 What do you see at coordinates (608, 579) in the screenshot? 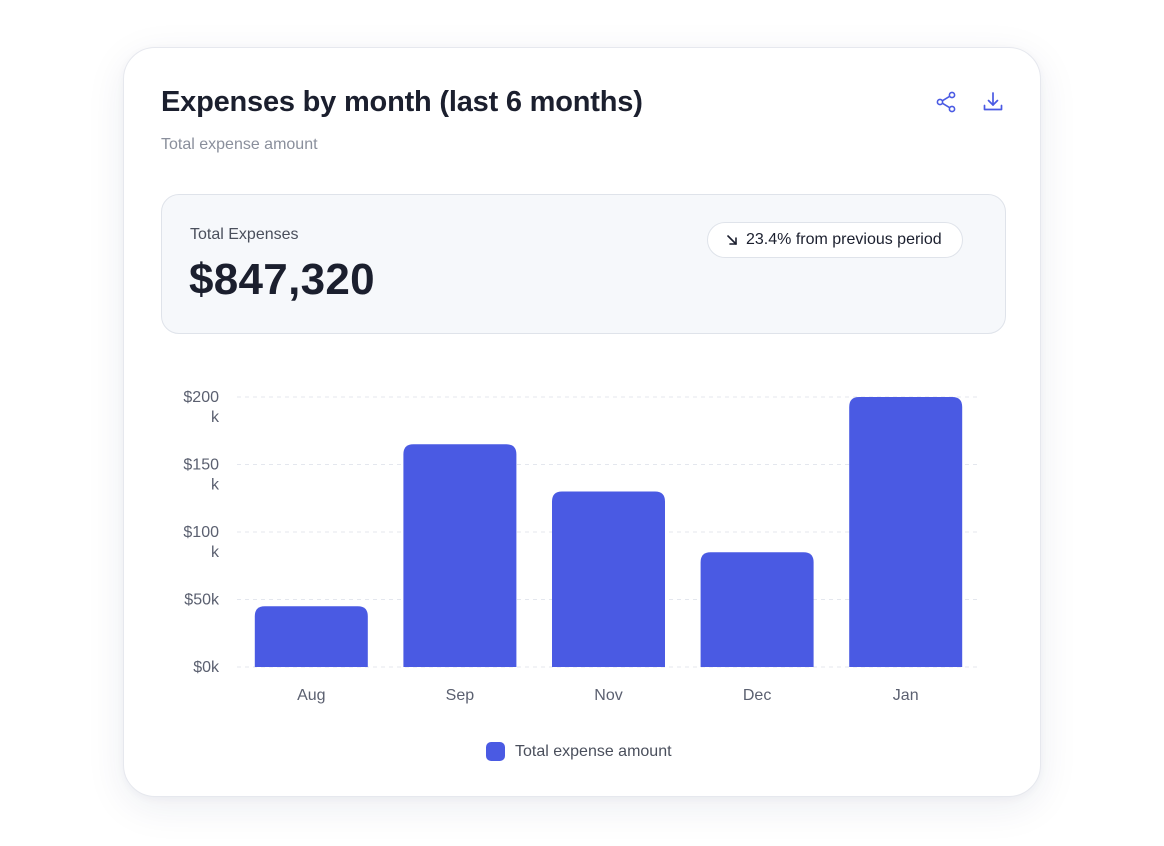
I see `bar-nov` at bounding box center [608, 579].